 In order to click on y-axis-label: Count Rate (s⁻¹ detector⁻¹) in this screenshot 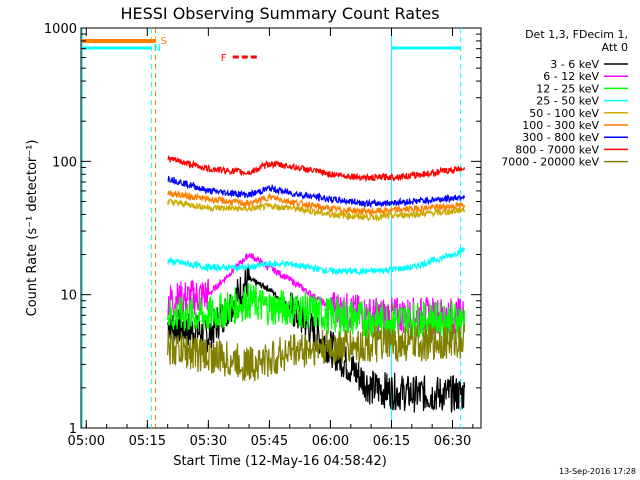, I will do `click(32, 228)`.